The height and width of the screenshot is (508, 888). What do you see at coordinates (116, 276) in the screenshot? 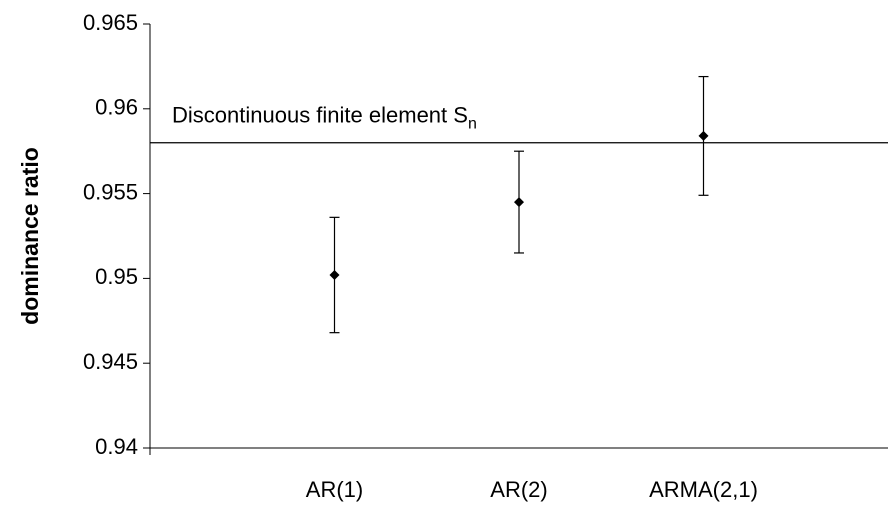
I see `y-tick-label: 0.95` at bounding box center [116, 276].